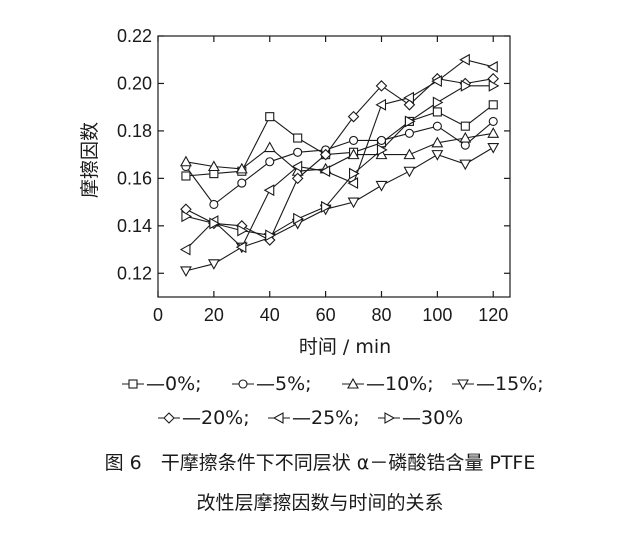  I want to click on y-tick-label: 0.14, so click(134, 226).